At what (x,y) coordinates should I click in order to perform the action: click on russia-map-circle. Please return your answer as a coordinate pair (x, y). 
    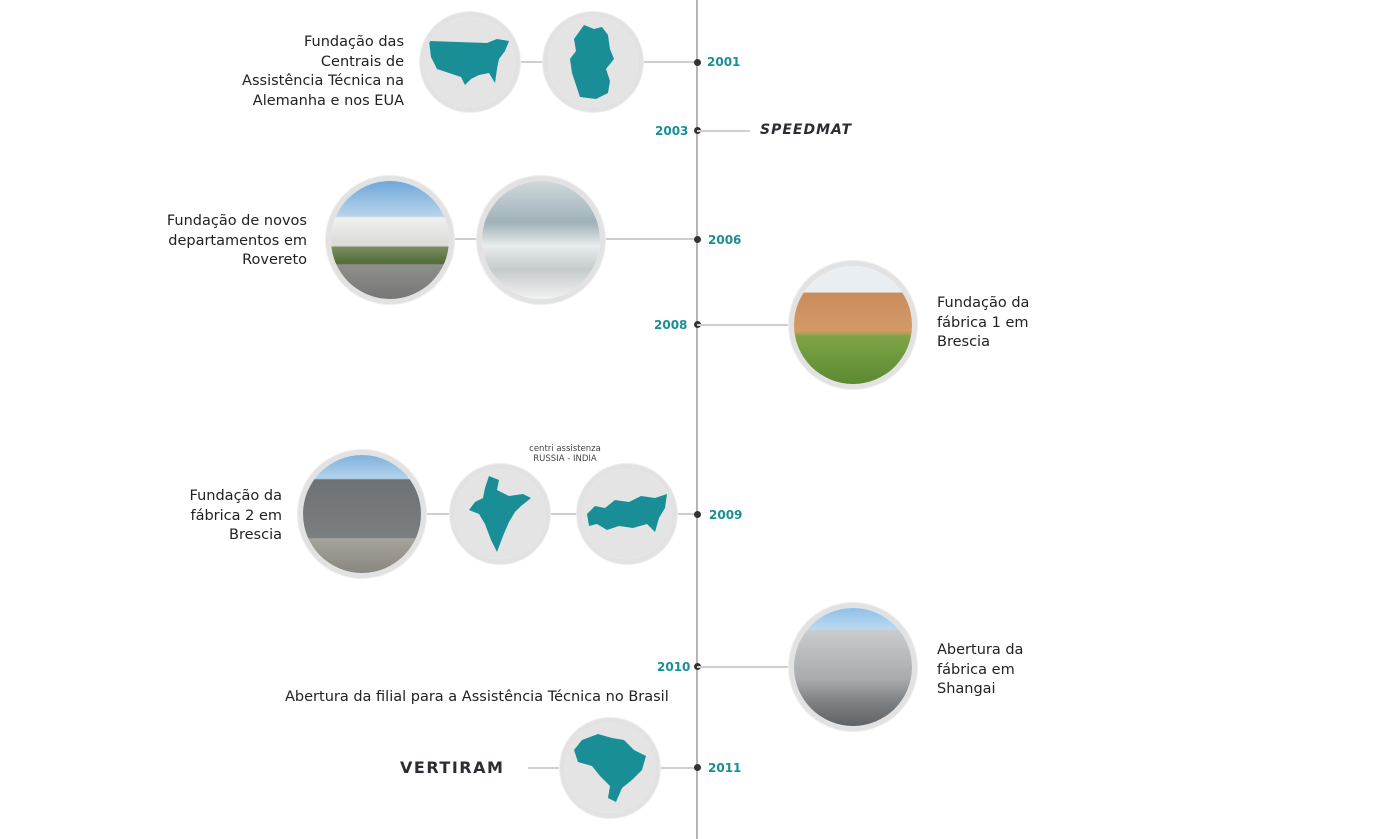
    Looking at the image, I should click on (627, 514).